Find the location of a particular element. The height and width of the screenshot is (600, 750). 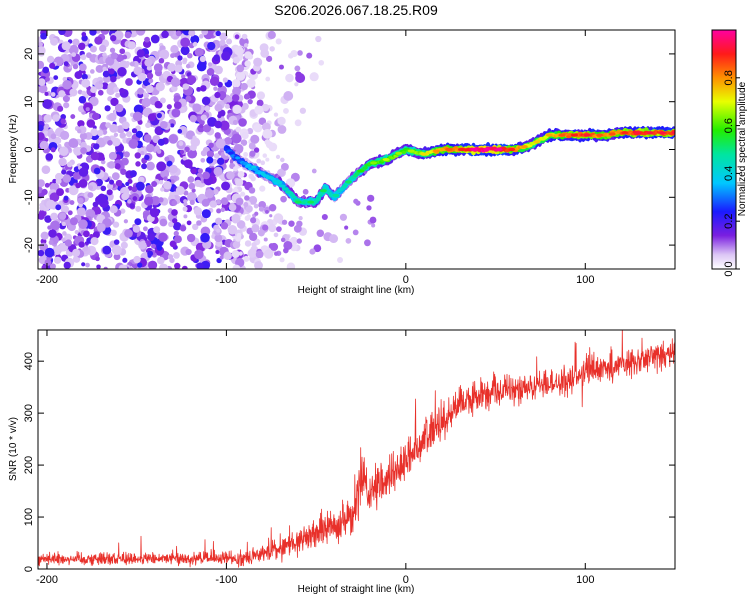

y-tick-label: -20 is located at coordinates (29, 245).